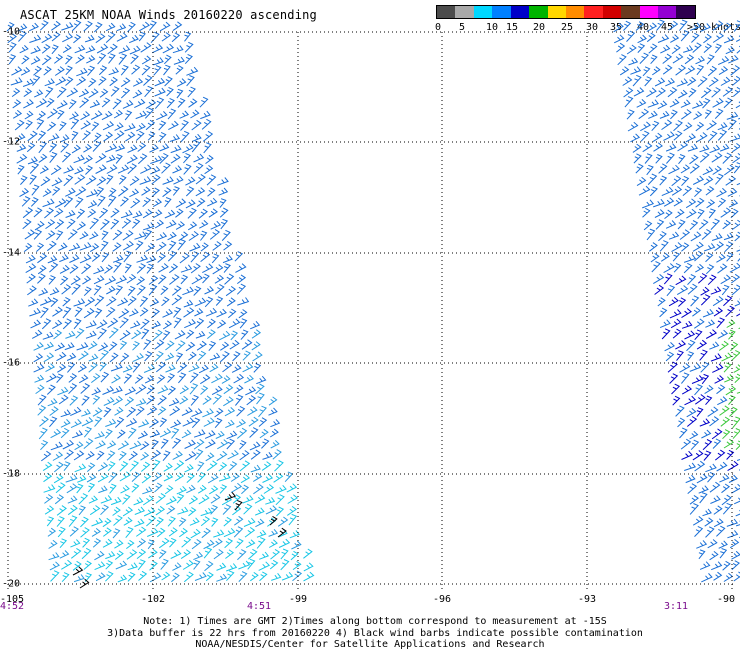 Image resolution: width=740 pixels, height=650 pixels. Describe the element at coordinates (667, 27) in the screenshot. I see `legend-tick: 45` at that location.